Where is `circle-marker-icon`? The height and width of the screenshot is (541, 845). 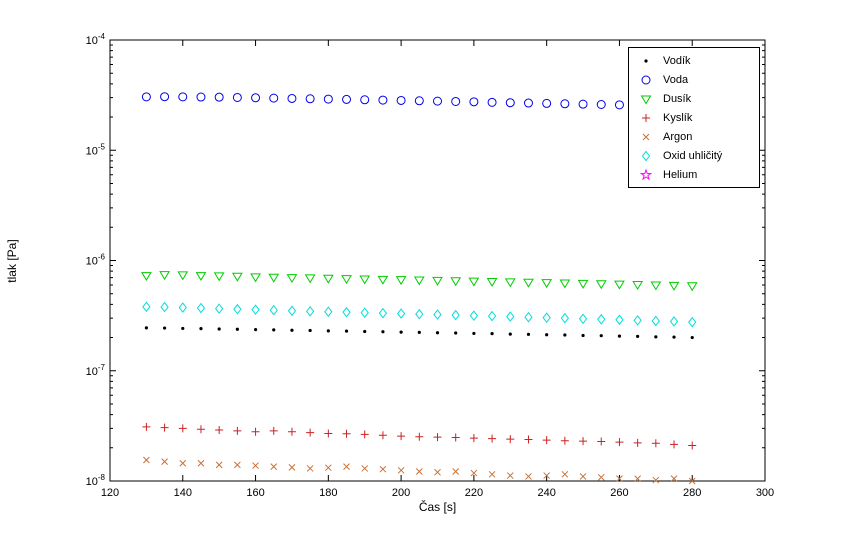
circle-marker-icon is located at coordinates (646, 79).